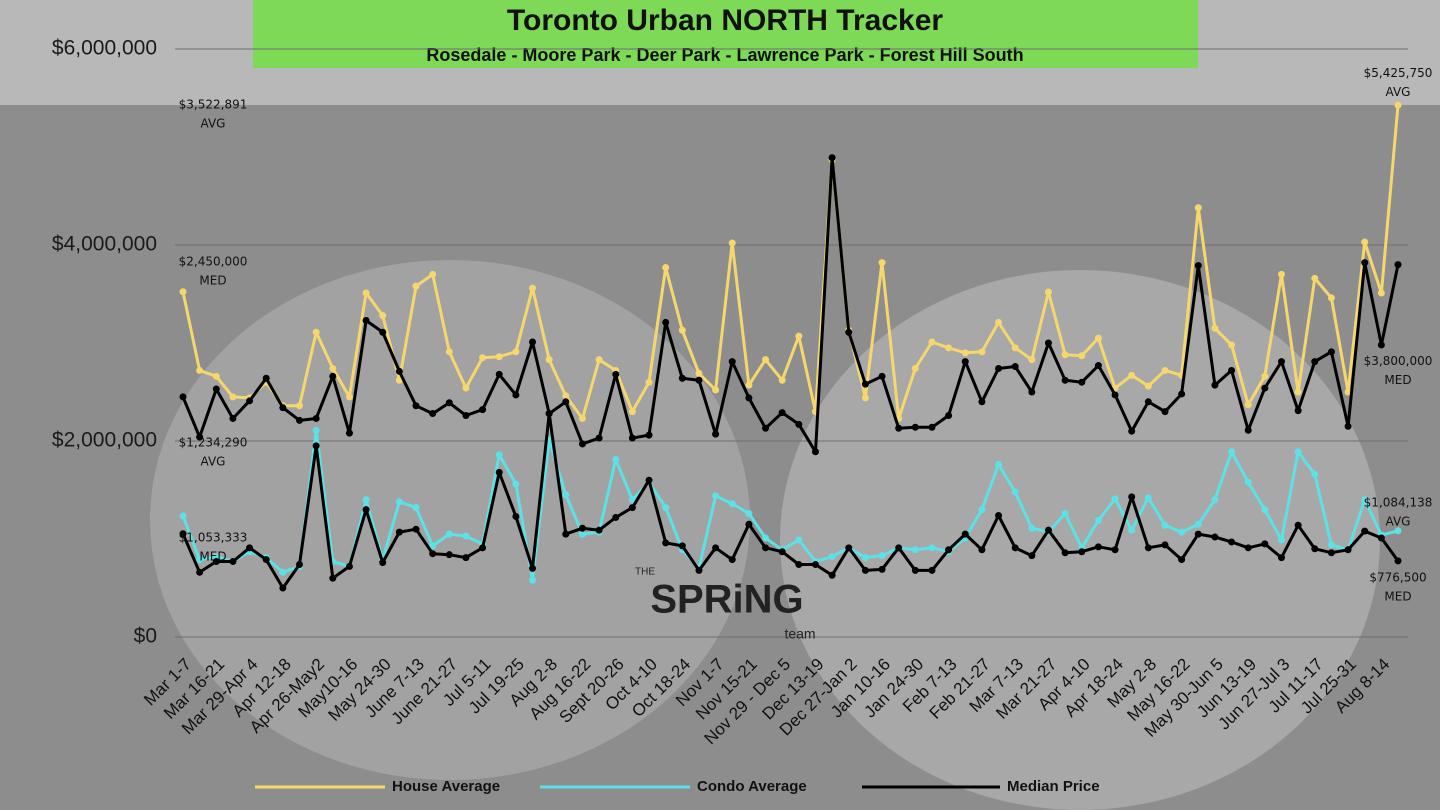  I want to click on y-tick-label: $6,000,000, so click(104, 48).